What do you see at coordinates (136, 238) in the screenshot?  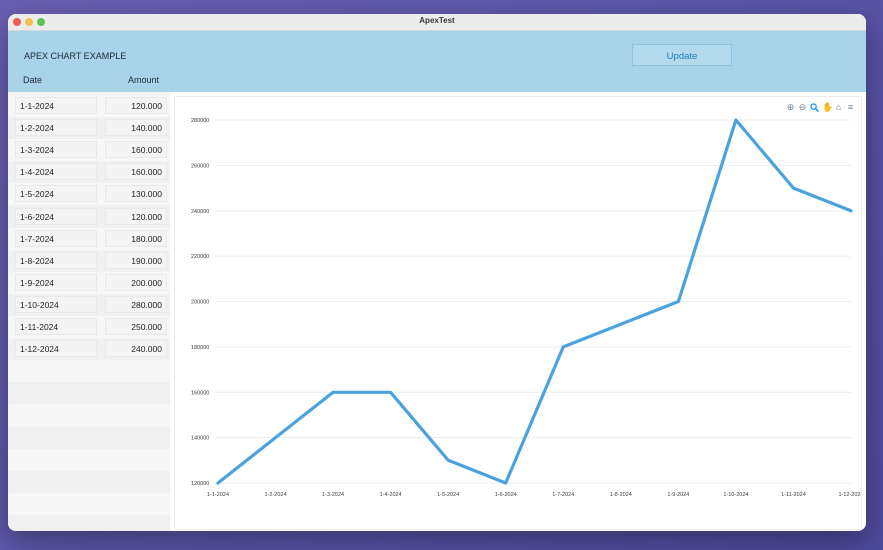 I see `amount-cell: 180.000` at bounding box center [136, 238].